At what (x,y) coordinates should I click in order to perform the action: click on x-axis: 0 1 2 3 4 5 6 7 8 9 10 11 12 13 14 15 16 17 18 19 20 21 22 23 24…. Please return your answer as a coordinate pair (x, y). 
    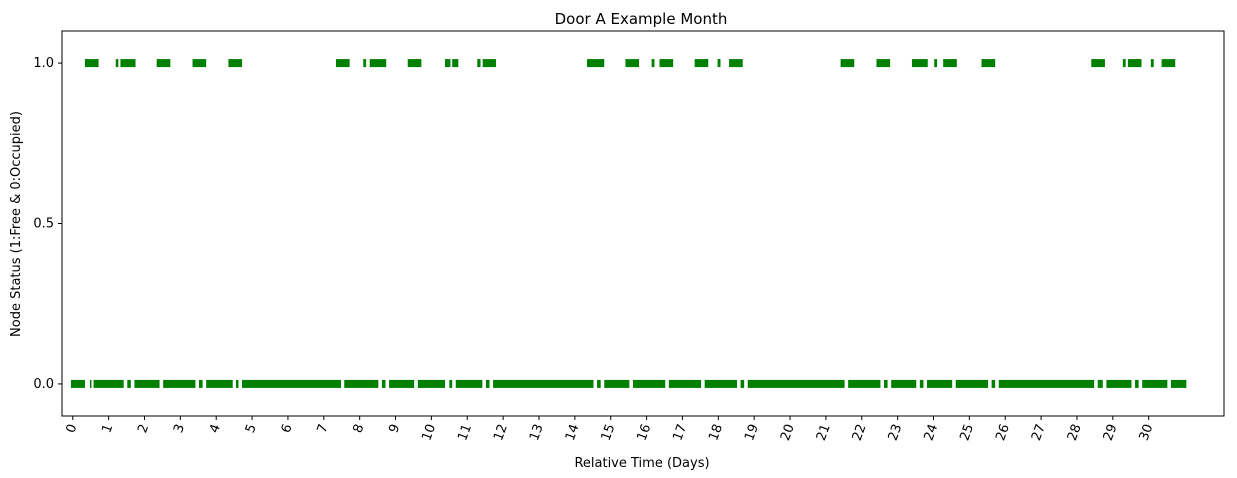
    Looking at the image, I should click on (610, 429).